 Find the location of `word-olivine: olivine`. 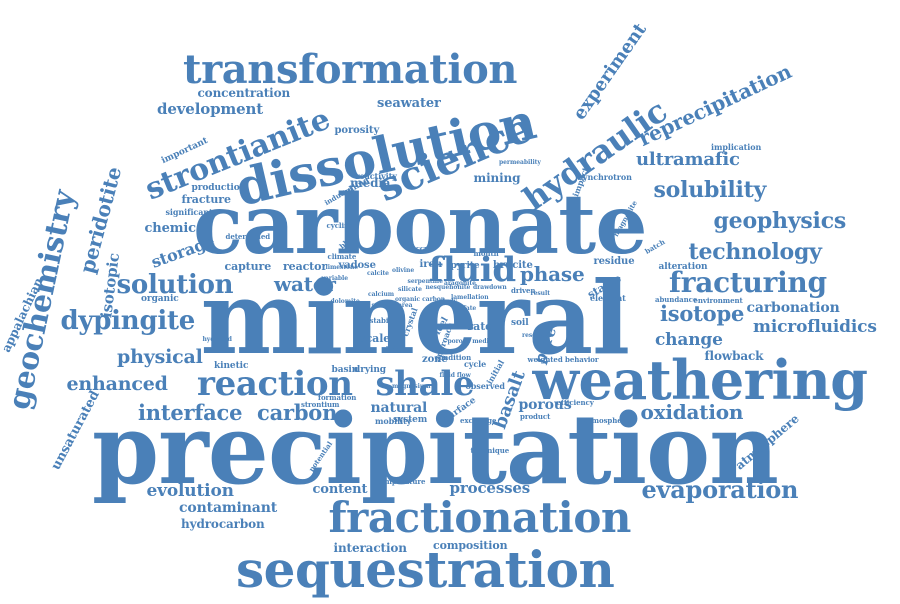

word-olivine: olivine is located at coordinates (403, 270).